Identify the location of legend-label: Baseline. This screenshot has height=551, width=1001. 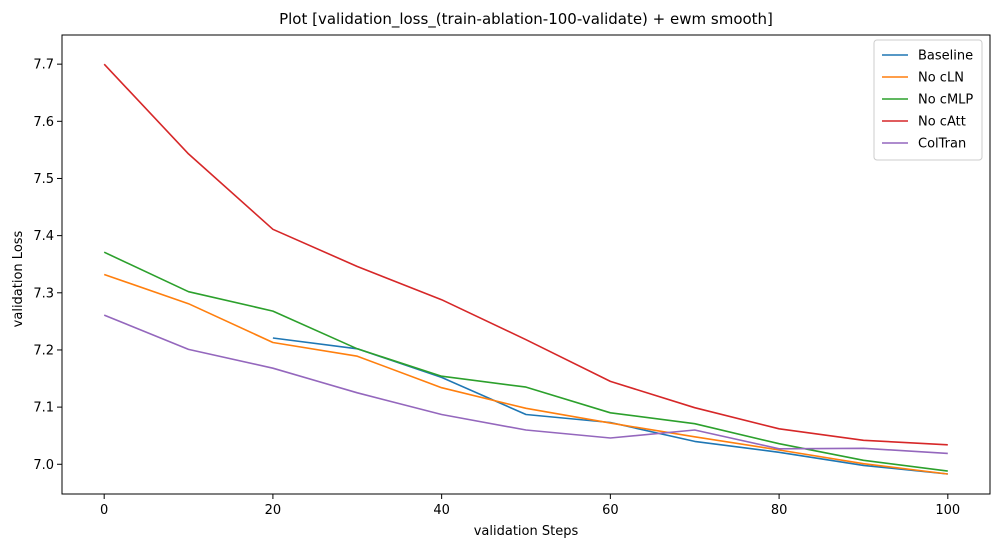
(945, 56).